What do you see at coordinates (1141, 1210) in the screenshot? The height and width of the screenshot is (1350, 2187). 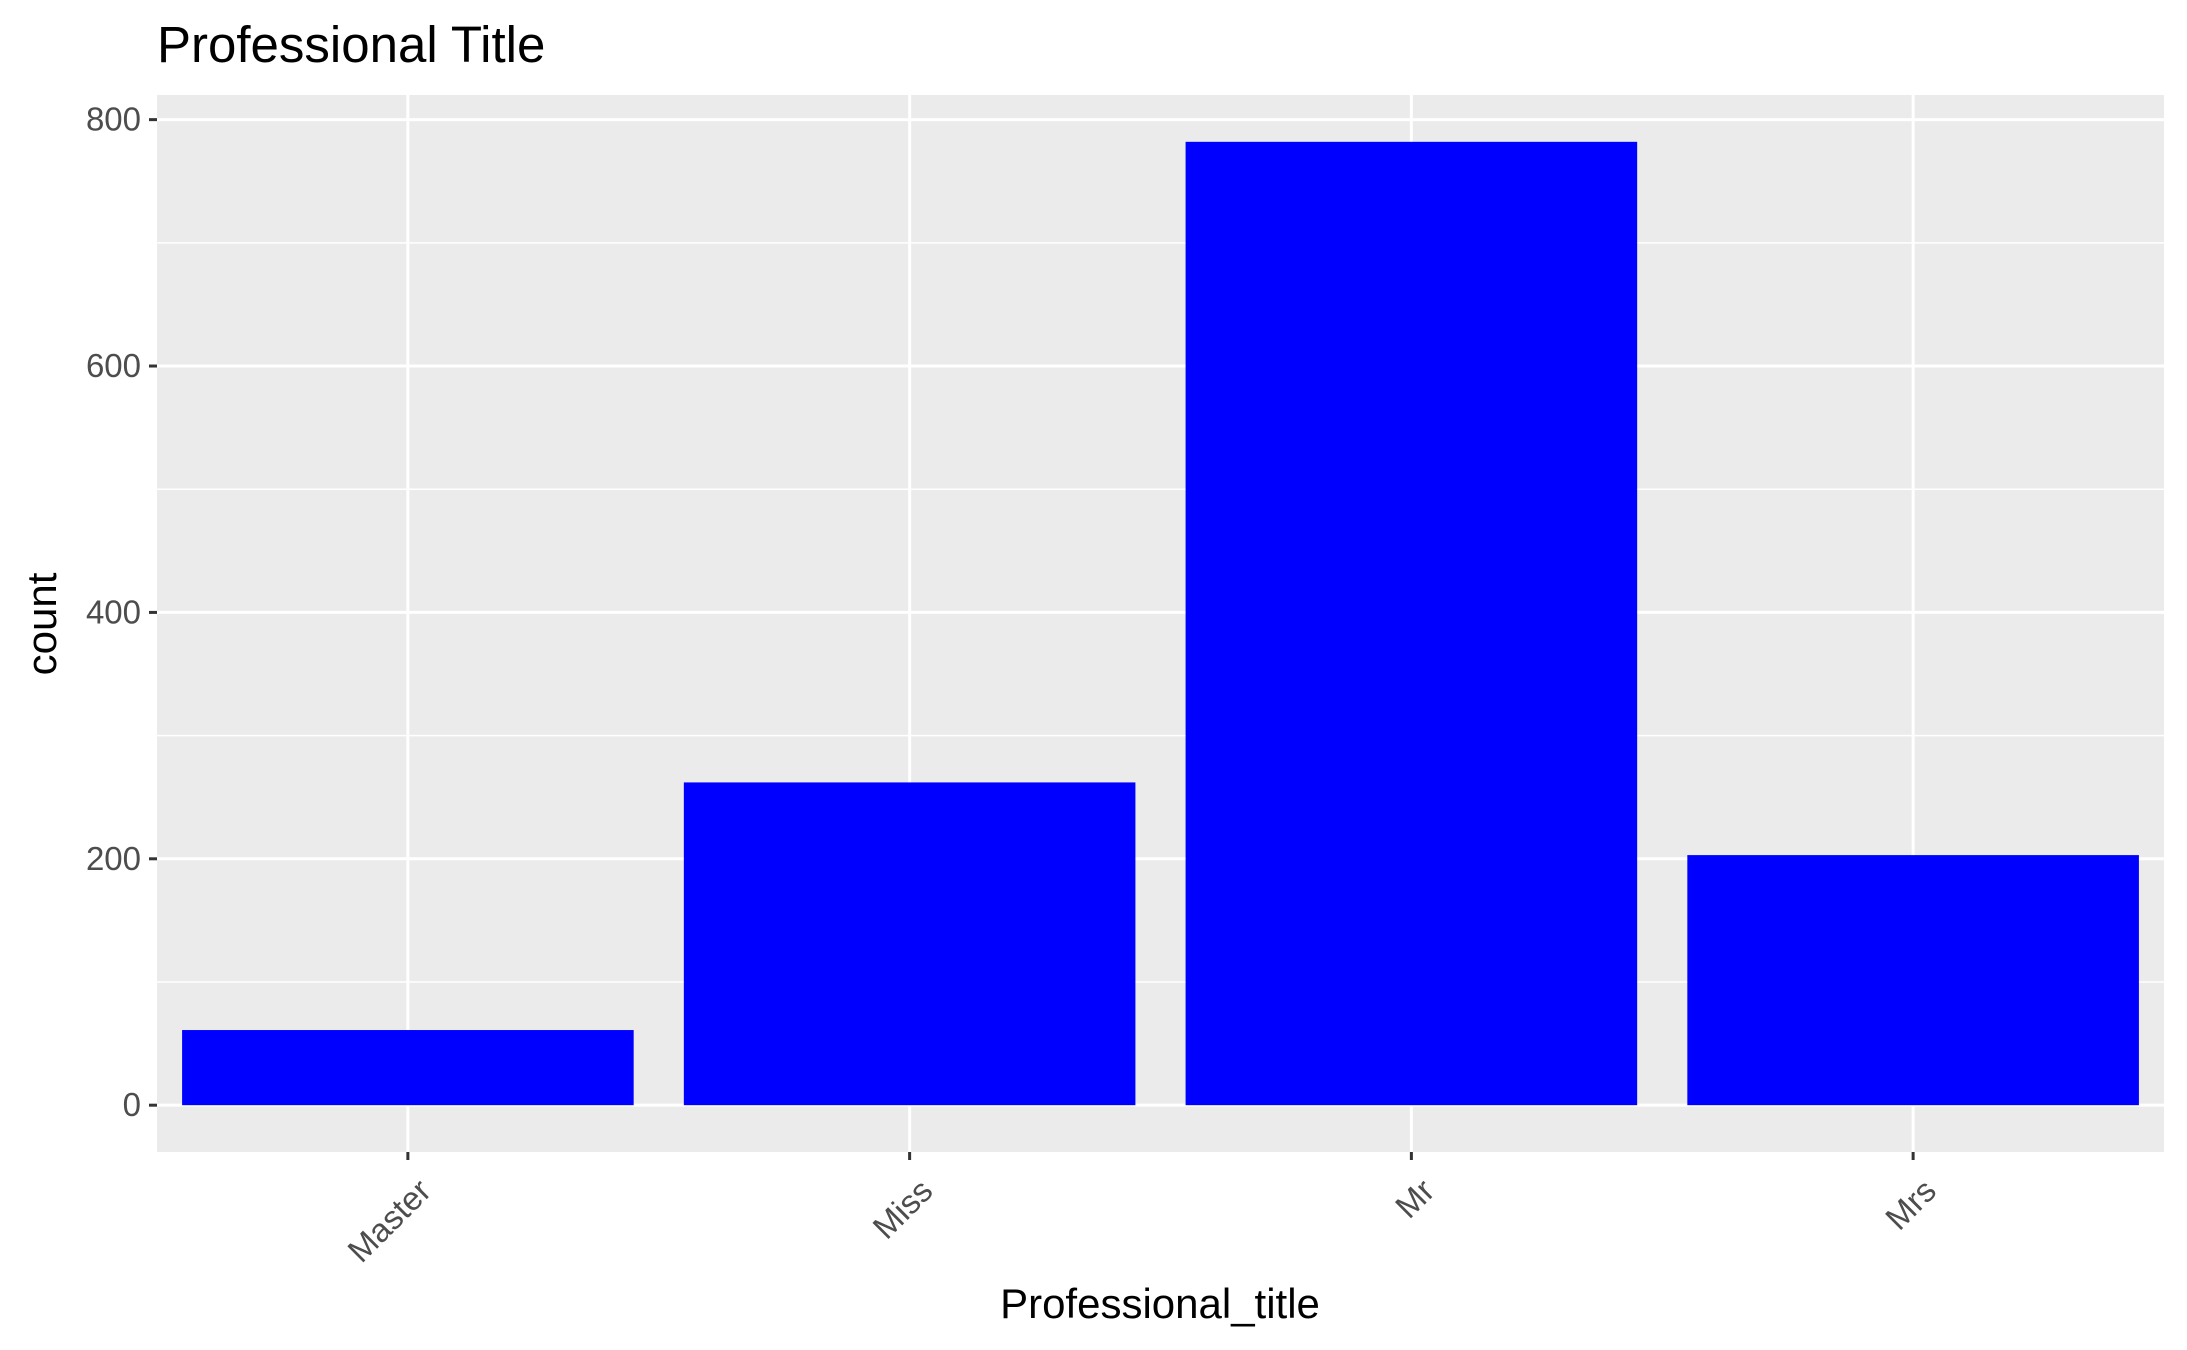 I see `x-axis: Master Miss Mr Mrs` at bounding box center [1141, 1210].